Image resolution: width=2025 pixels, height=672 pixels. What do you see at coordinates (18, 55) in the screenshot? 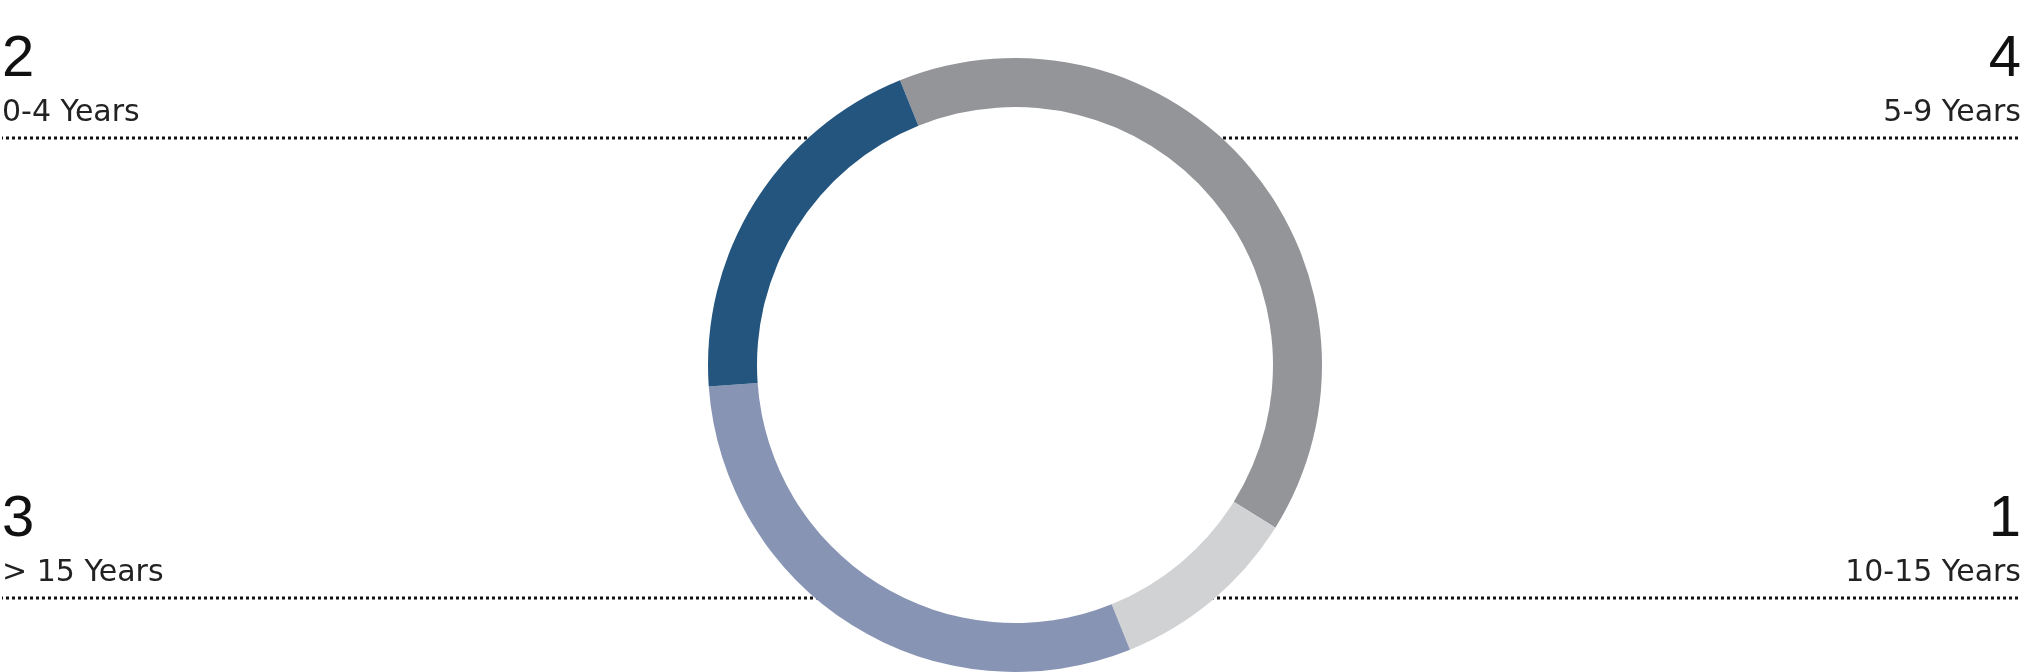
I see `data-label: 2` at bounding box center [18, 55].